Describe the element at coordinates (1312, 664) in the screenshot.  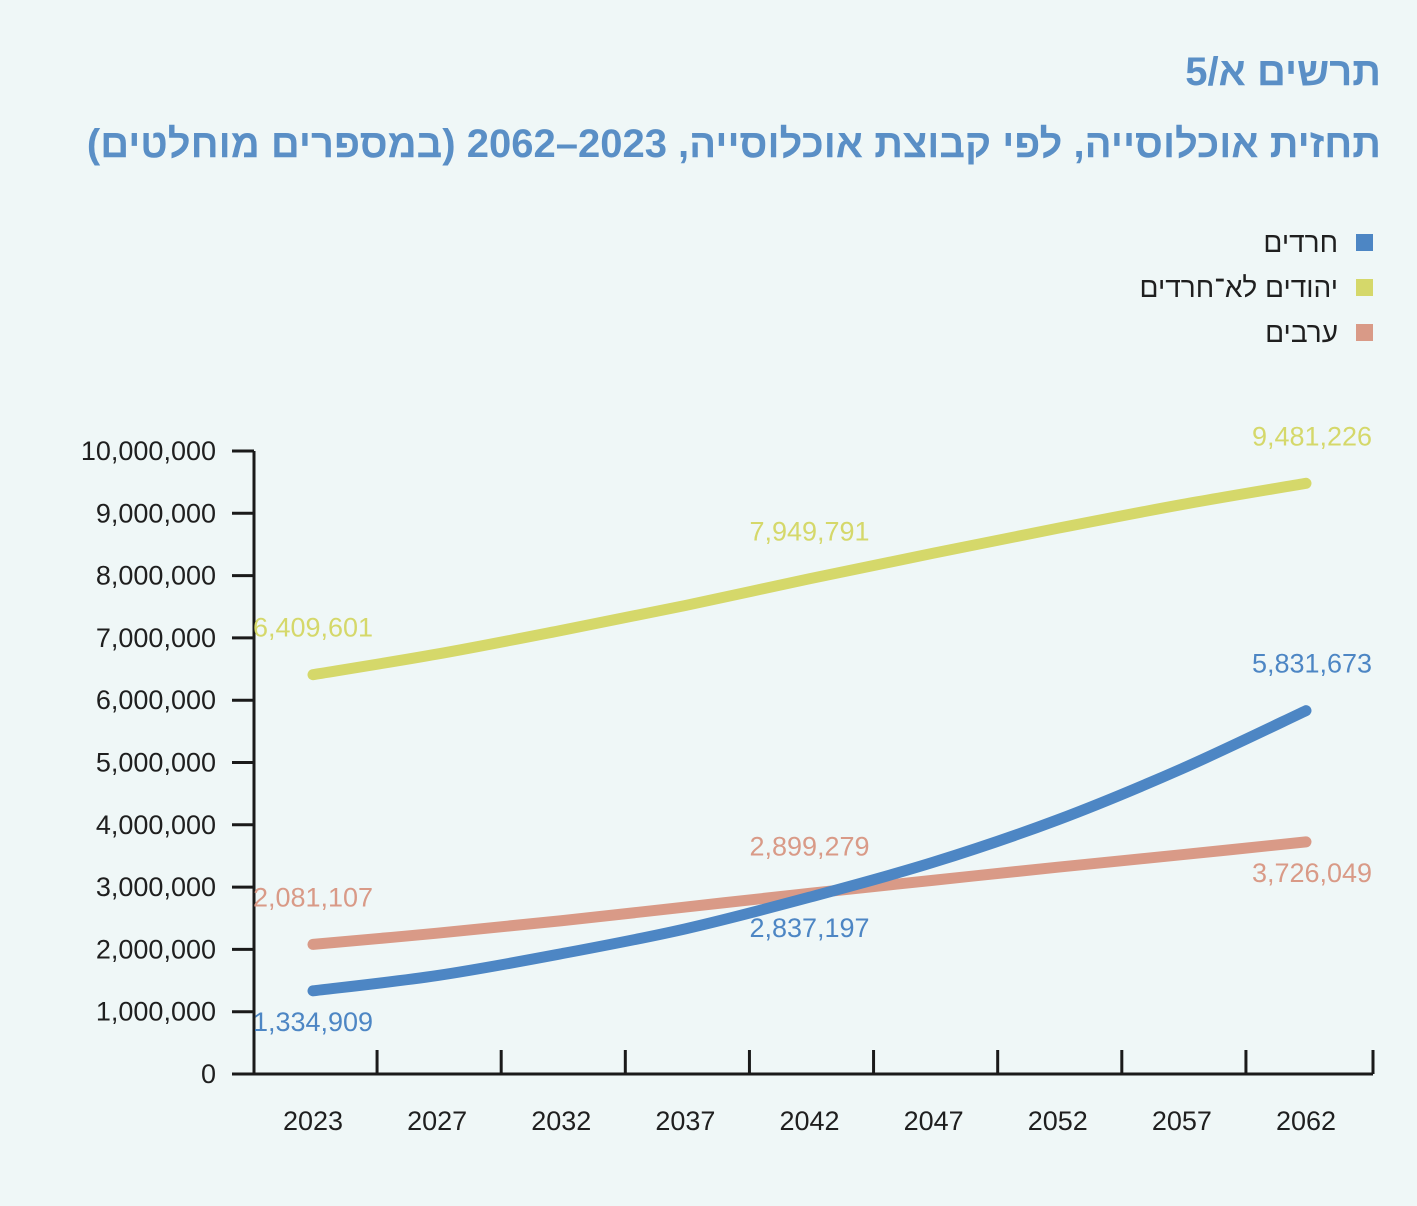
I see `data-label-haredim: 5,831,673` at that location.